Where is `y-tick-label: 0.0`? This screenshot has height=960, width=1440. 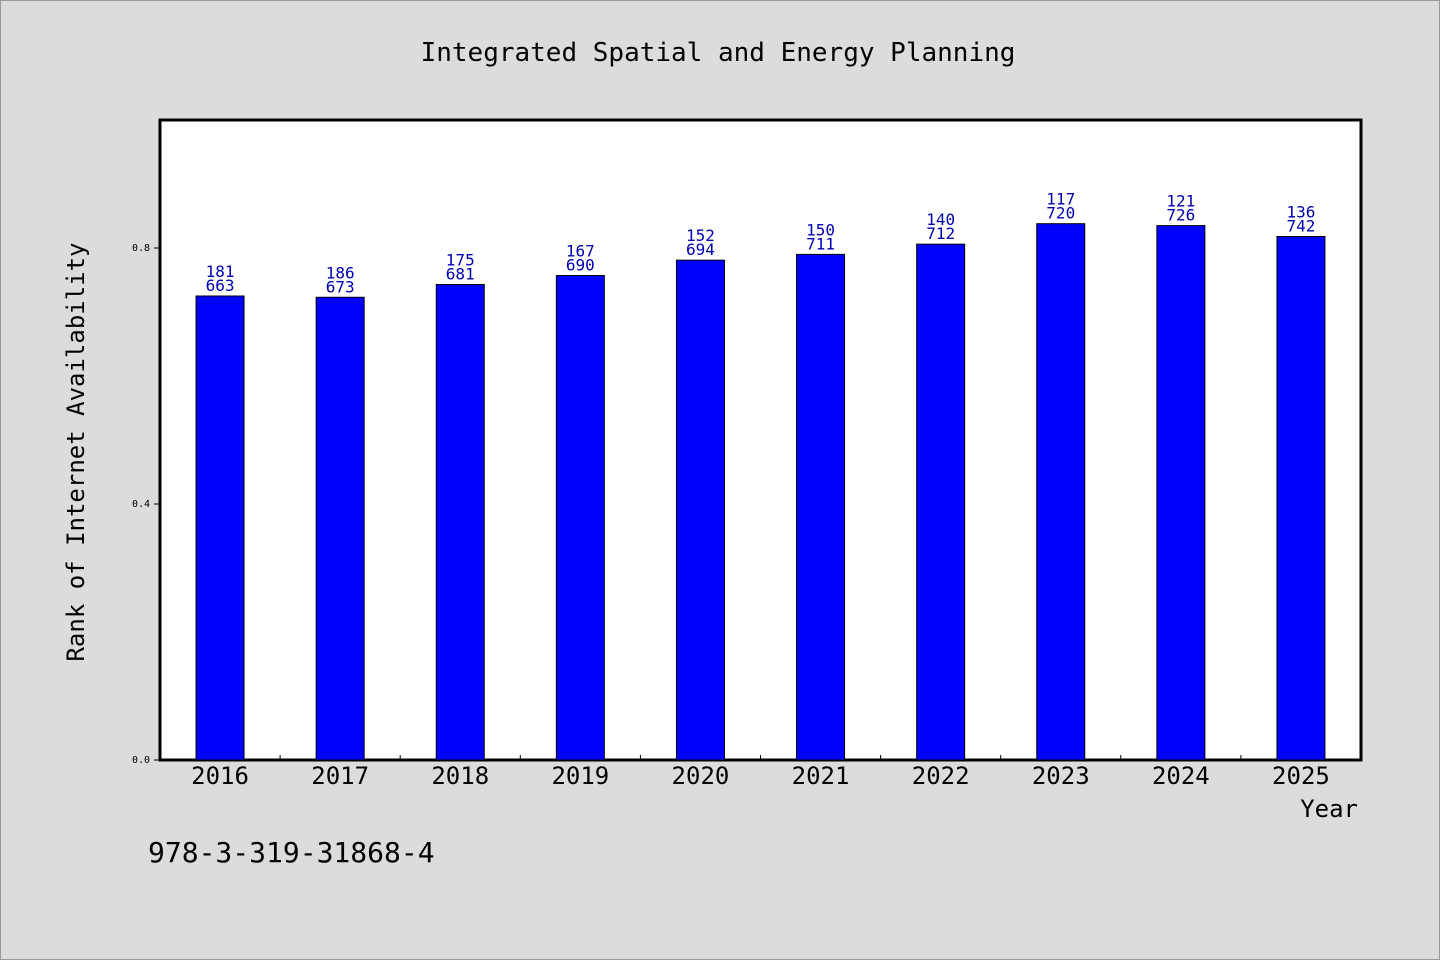
y-tick-label: 0.0 is located at coordinates (141, 760).